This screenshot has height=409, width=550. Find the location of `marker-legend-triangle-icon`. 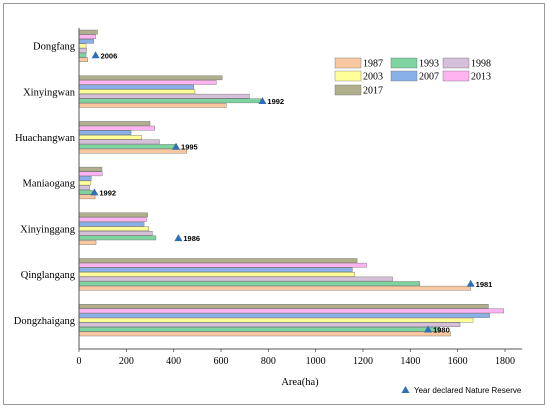

marker-legend-triangle-icon is located at coordinates (405, 389).